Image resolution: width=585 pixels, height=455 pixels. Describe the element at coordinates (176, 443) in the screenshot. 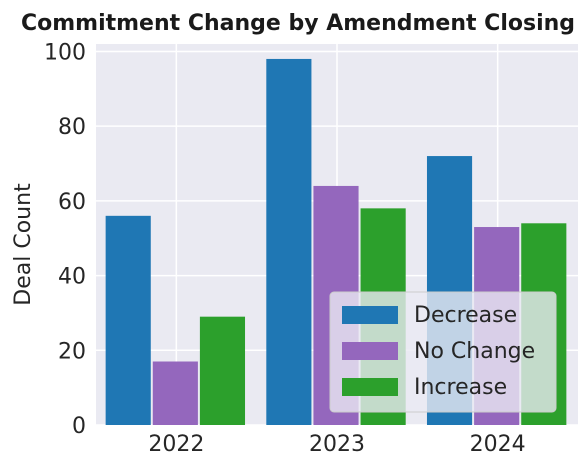

I see `x-tick-label: 2022` at that location.